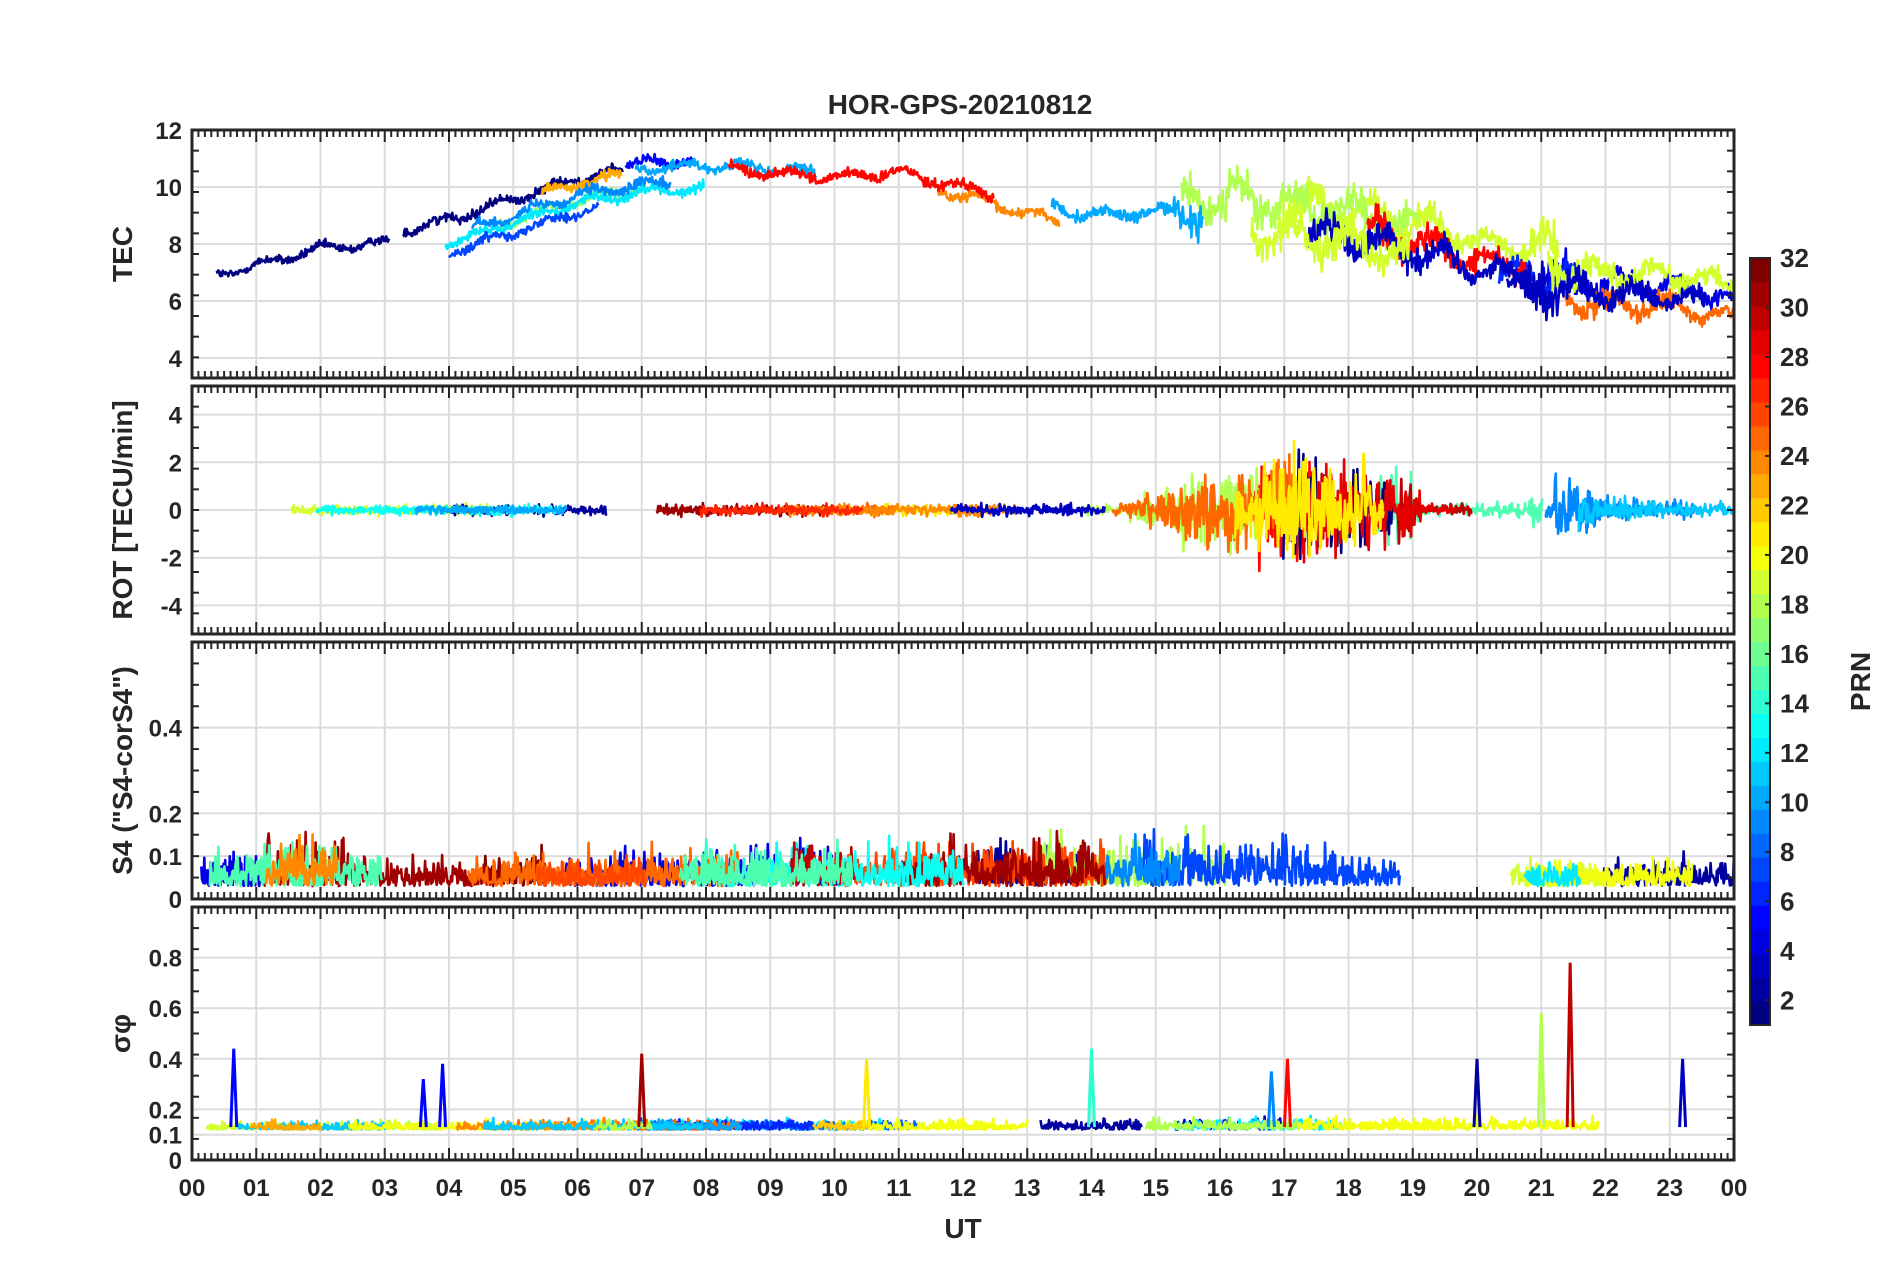 This screenshot has height=1272, width=1902. Describe the element at coordinates (165, 1136) in the screenshot. I see `y-tick-label: 0.1` at that location.